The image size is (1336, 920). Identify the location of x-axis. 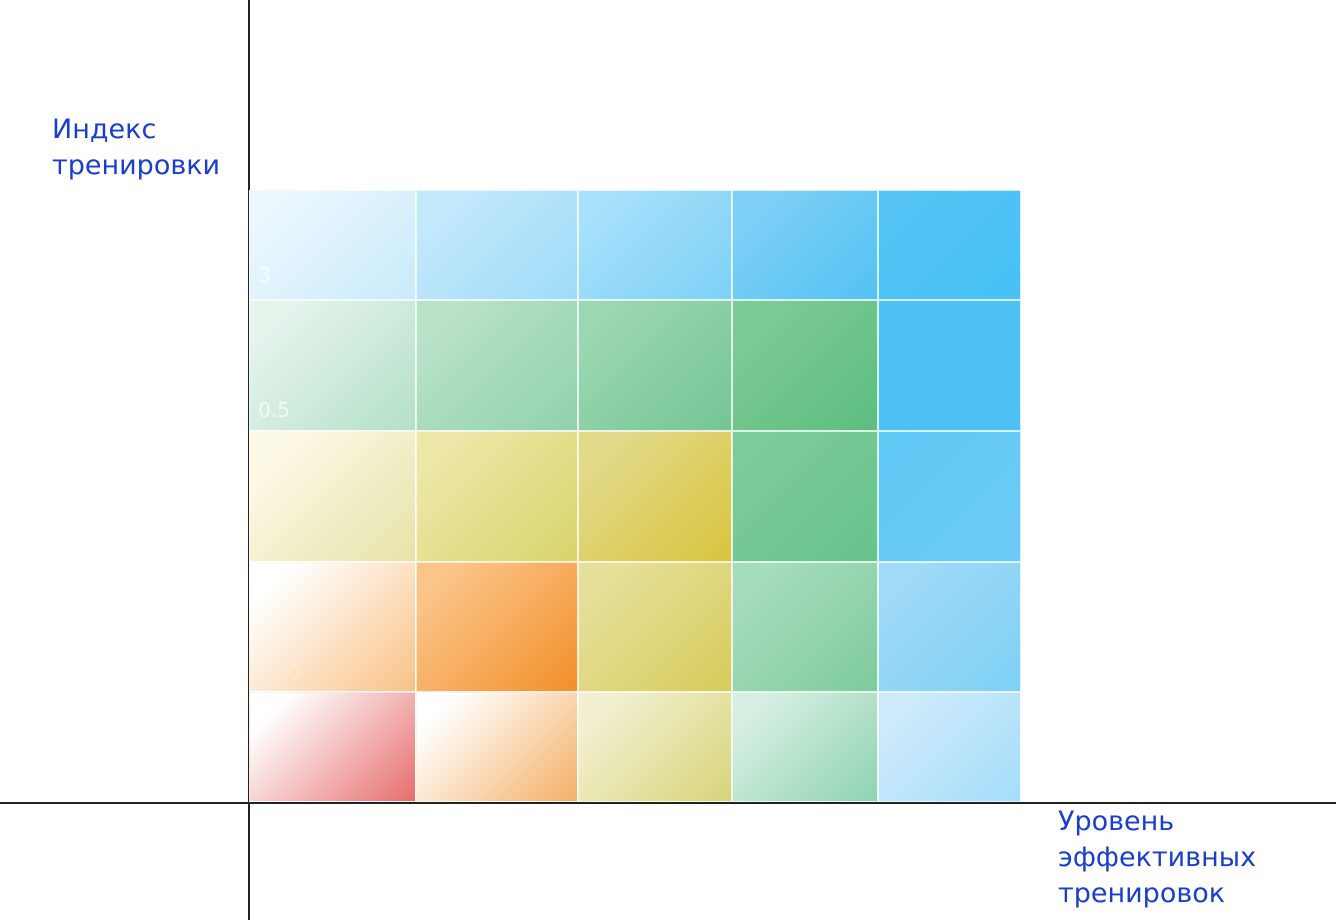
(668, 803).